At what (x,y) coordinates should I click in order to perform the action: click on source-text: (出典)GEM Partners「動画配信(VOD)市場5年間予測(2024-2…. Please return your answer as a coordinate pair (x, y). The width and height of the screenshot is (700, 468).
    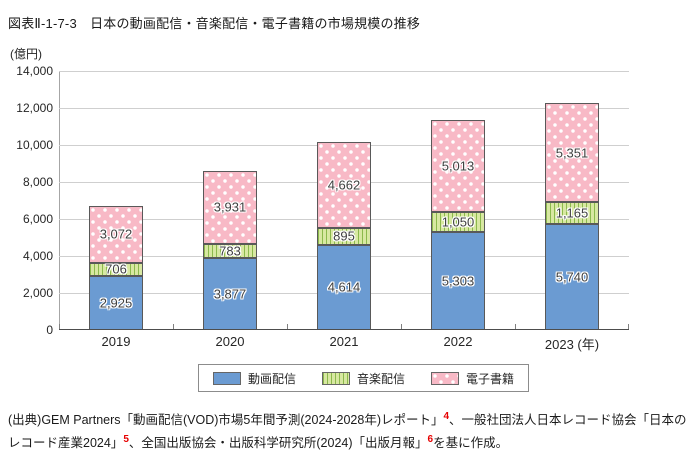
    Looking at the image, I should click on (226, 420).